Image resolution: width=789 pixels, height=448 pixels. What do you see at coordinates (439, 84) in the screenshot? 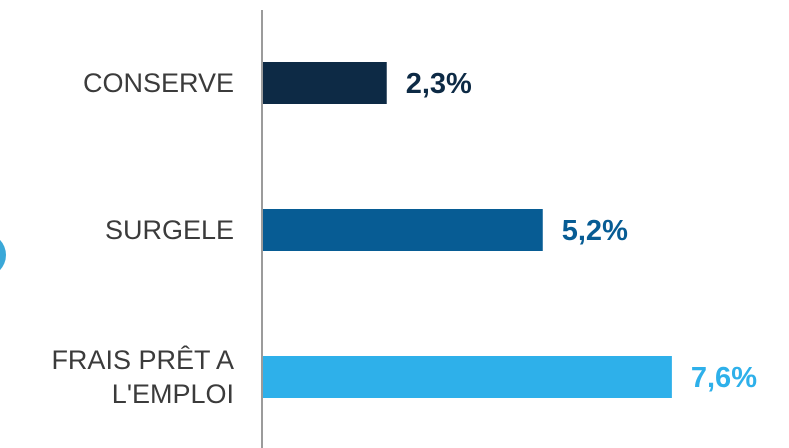
I see `value-label-0: 2,3%` at bounding box center [439, 84].